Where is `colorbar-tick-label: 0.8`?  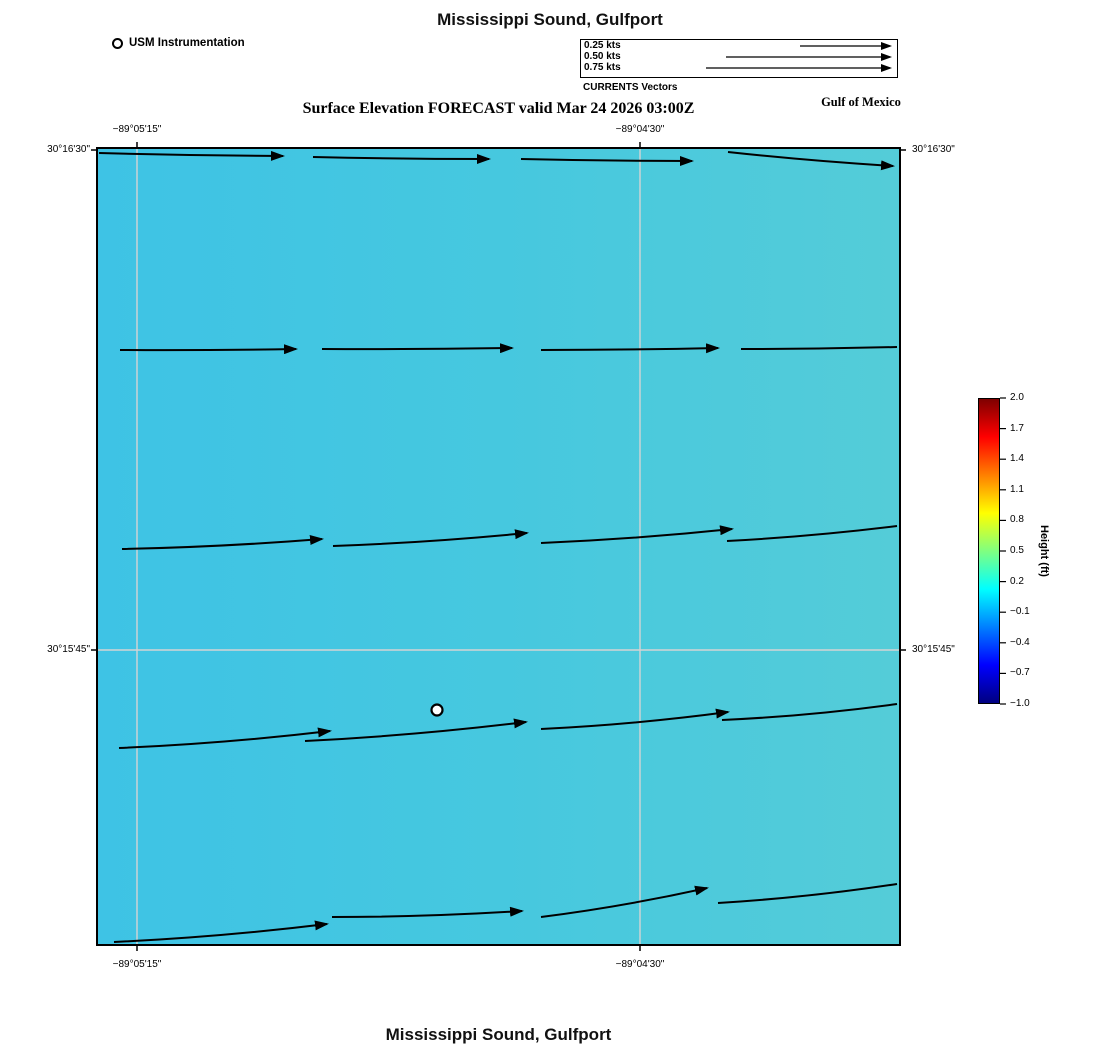
colorbar-tick-label: 0.8 is located at coordinates (1017, 520).